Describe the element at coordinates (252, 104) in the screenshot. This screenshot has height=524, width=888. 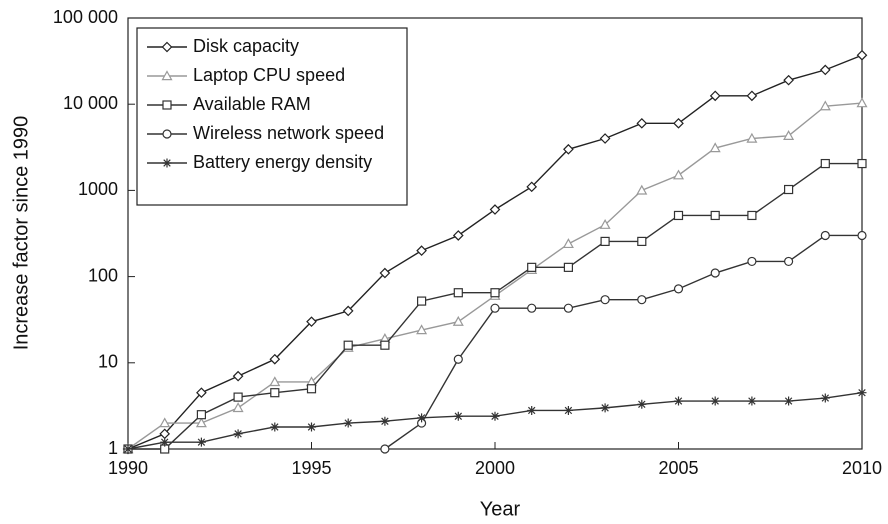
I see `legend-label: Available RAM` at that location.